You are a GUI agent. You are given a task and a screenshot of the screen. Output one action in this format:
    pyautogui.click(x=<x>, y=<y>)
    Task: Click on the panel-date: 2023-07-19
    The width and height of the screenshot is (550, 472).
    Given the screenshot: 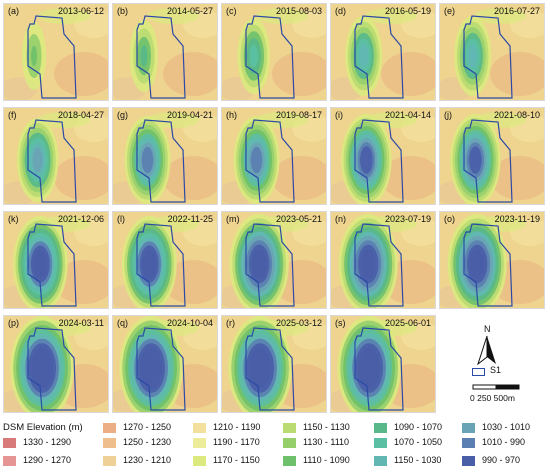 What is the action you would take?
    pyautogui.click(x=407, y=219)
    